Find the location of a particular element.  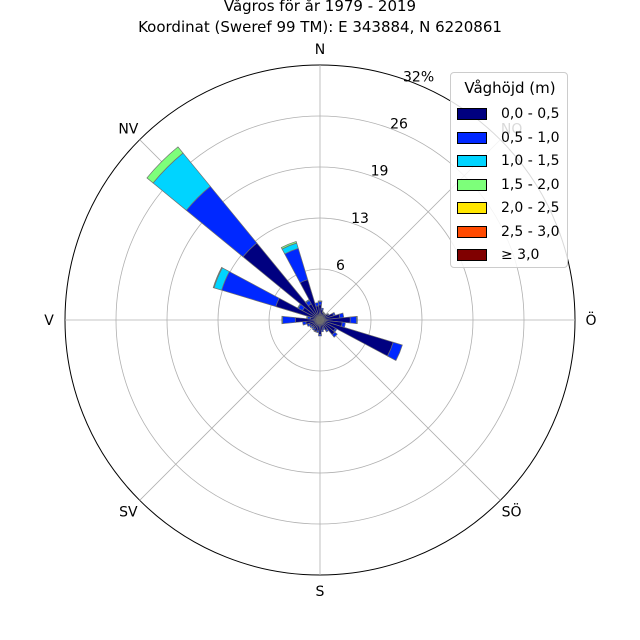

legend-item: 1,5 - 2,0 is located at coordinates (512, 185).